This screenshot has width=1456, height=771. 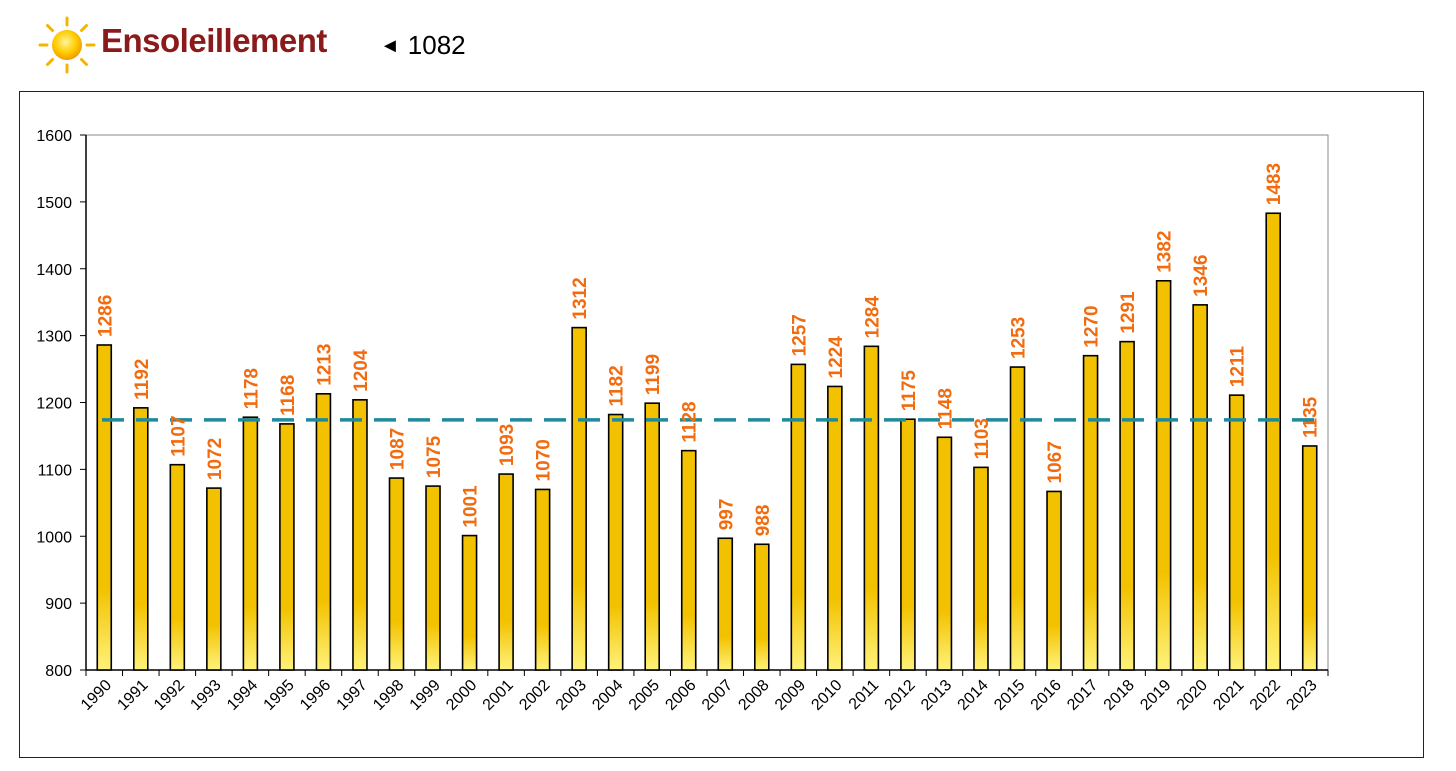 What do you see at coordinates (242, 695) in the screenshot?
I see `x-tick-label: 1994` at bounding box center [242, 695].